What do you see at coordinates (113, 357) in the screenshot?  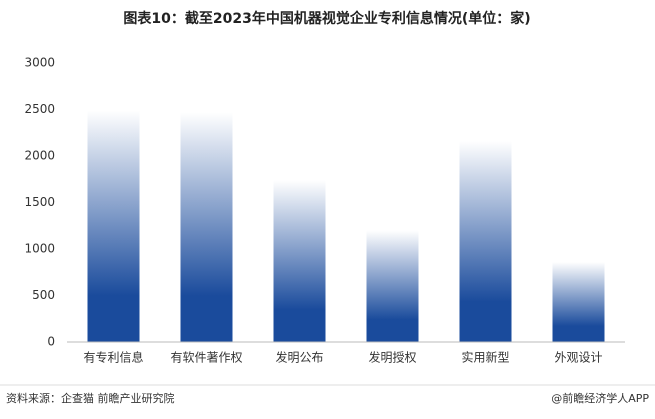 I see `x-tick-label: 有专利信息` at bounding box center [113, 357].